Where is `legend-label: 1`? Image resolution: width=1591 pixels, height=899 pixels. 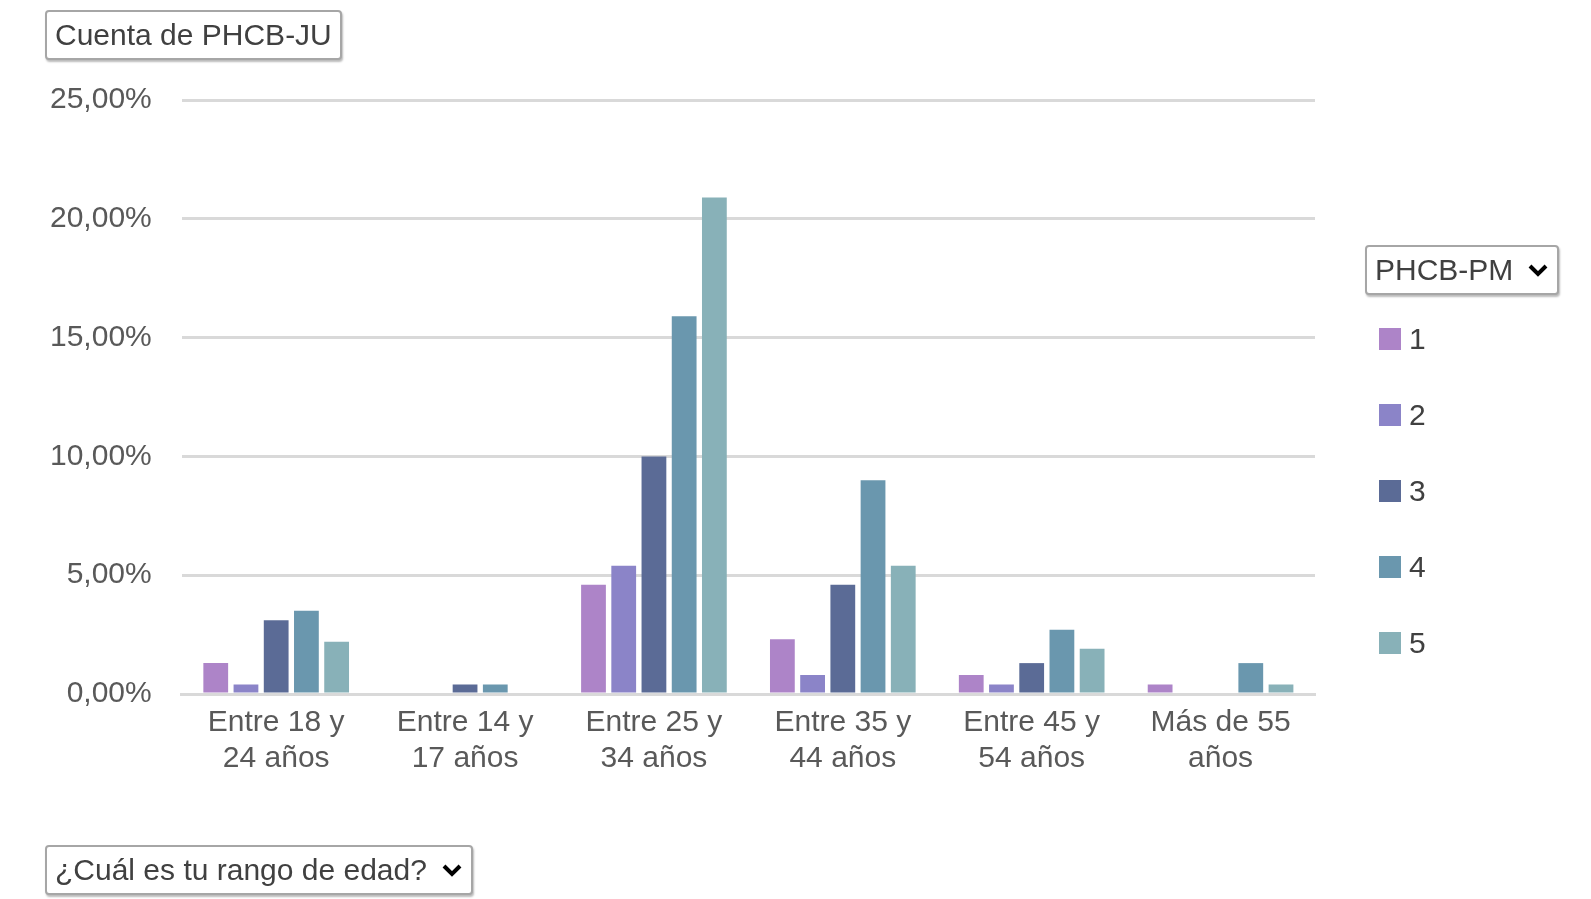
legend-label: 1 is located at coordinates (1417, 339).